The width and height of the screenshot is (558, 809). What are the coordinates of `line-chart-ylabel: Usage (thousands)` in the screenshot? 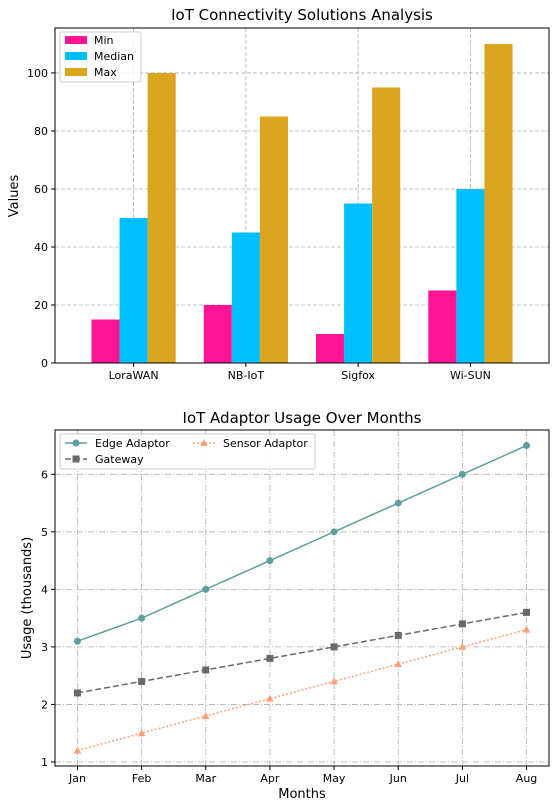 It's located at (27, 598).